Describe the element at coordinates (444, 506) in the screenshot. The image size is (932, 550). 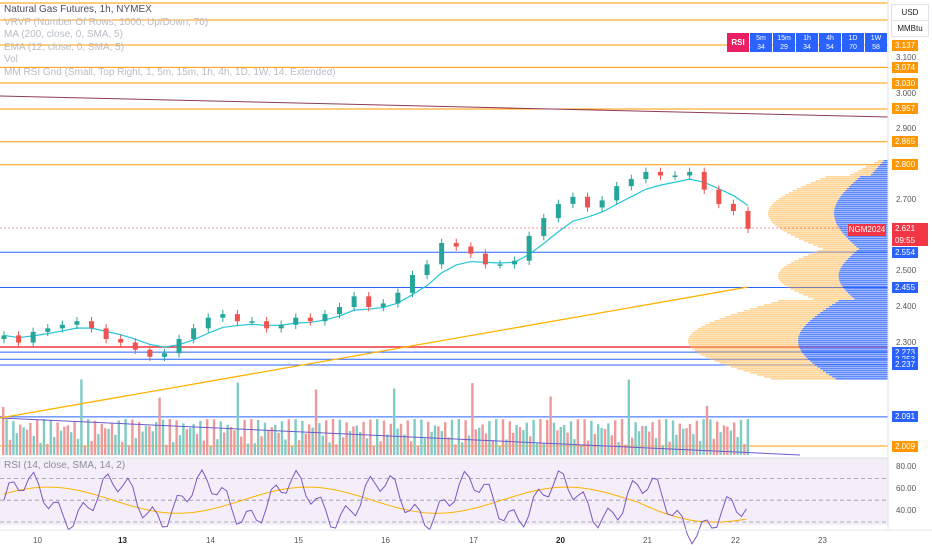
I see `rsi-pane` at that location.